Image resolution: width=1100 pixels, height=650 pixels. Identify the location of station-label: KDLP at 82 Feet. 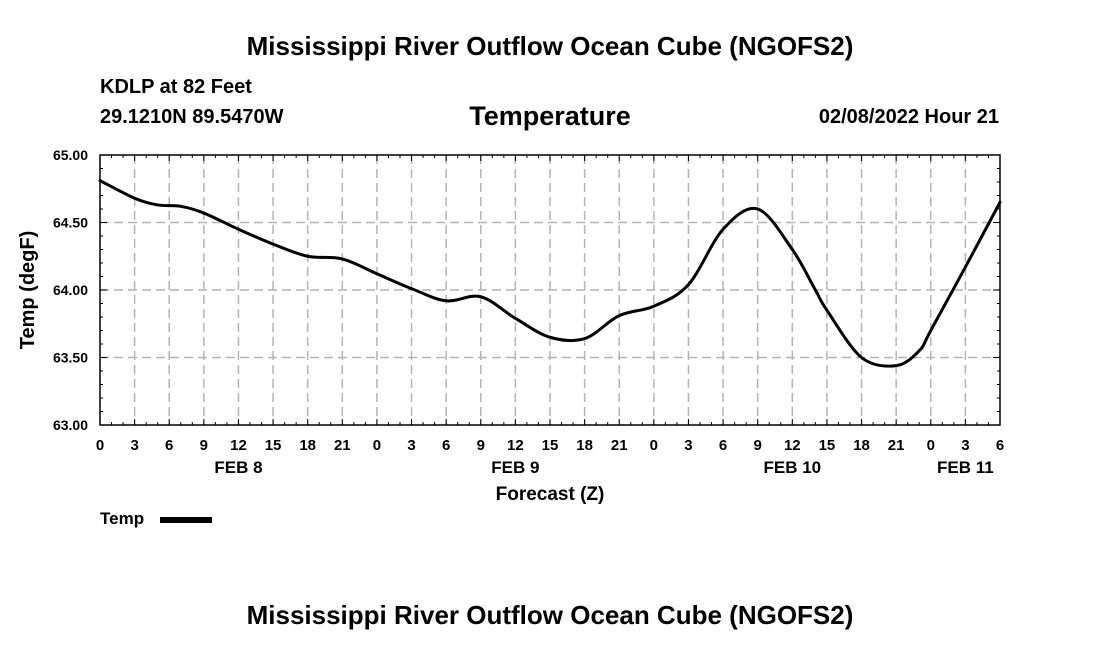
(176, 87).